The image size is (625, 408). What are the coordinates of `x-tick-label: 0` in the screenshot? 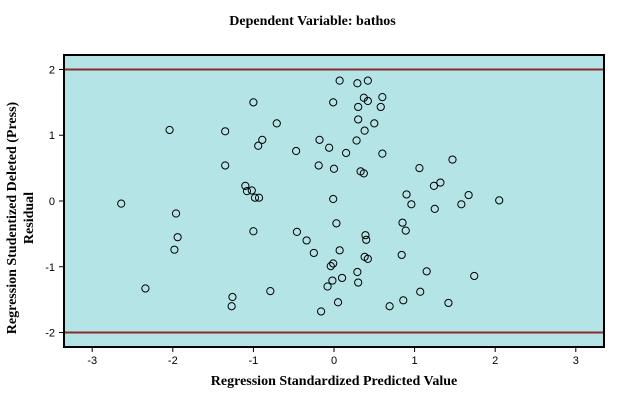 It's located at (334, 361).